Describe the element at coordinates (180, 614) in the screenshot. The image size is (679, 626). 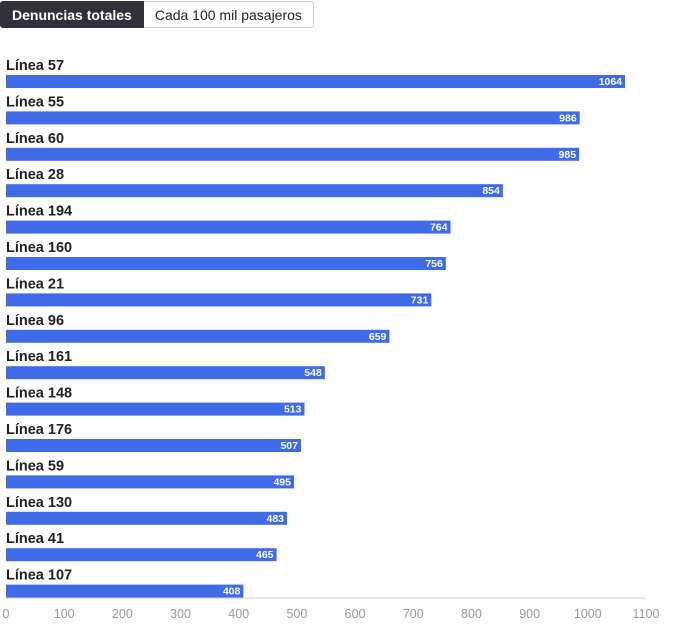
I see `x-tick-label: 300` at that location.